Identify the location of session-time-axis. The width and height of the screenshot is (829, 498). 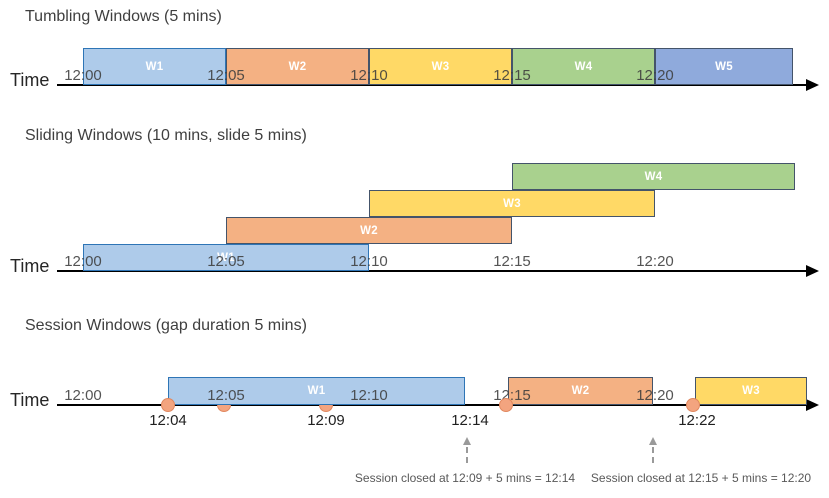
(432, 405).